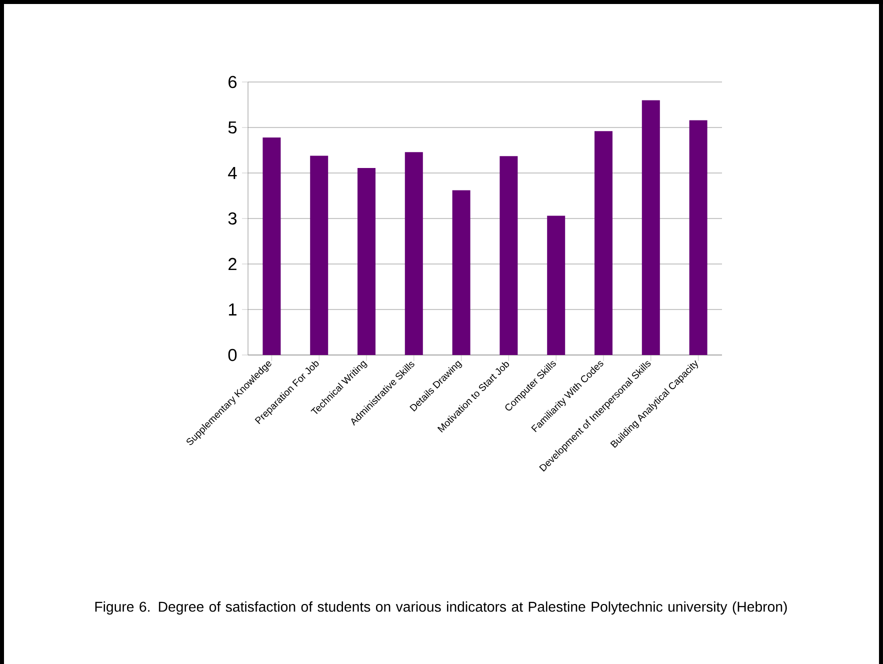 The width and height of the screenshot is (883, 664). What do you see at coordinates (232, 310) in the screenshot?
I see `y-tick-label: 1` at bounding box center [232, 310].